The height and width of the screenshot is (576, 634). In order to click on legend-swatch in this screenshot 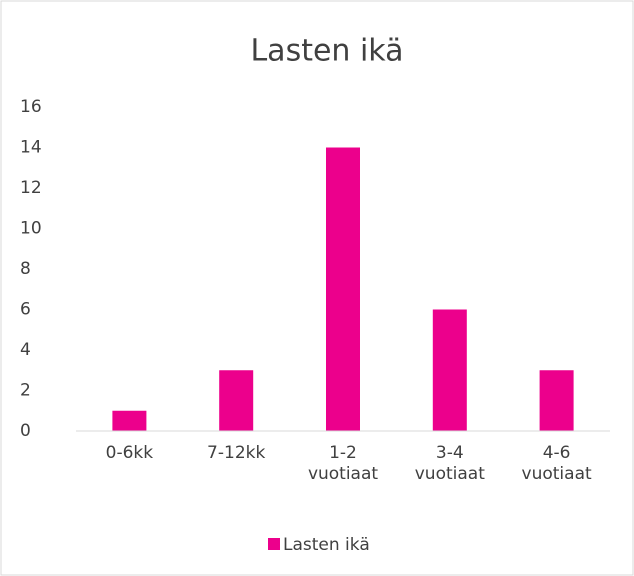, I will do `click(274, 544)`.